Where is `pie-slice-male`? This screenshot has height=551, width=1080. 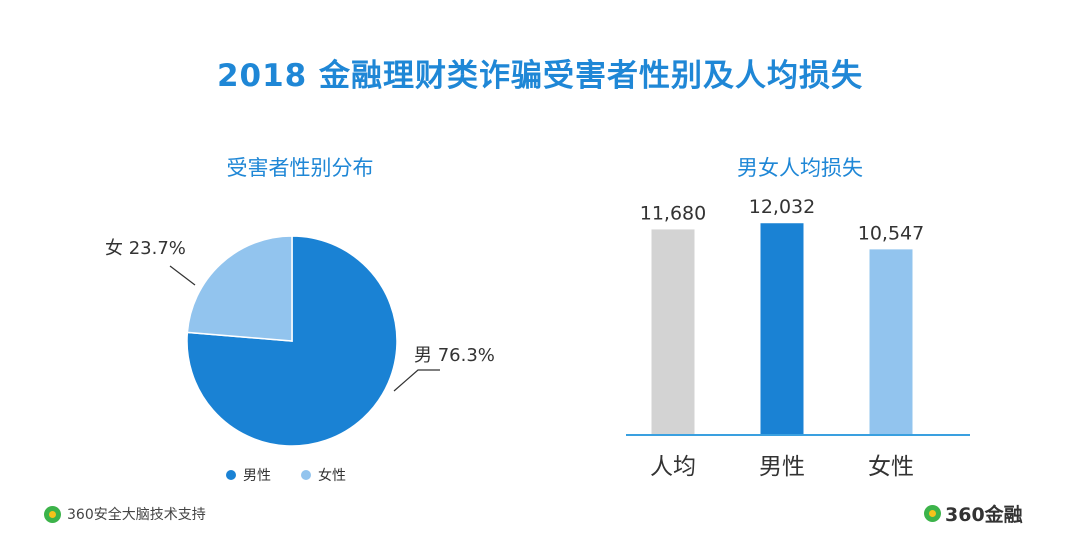 pie-slice-male is located at coordinates (292, 341).